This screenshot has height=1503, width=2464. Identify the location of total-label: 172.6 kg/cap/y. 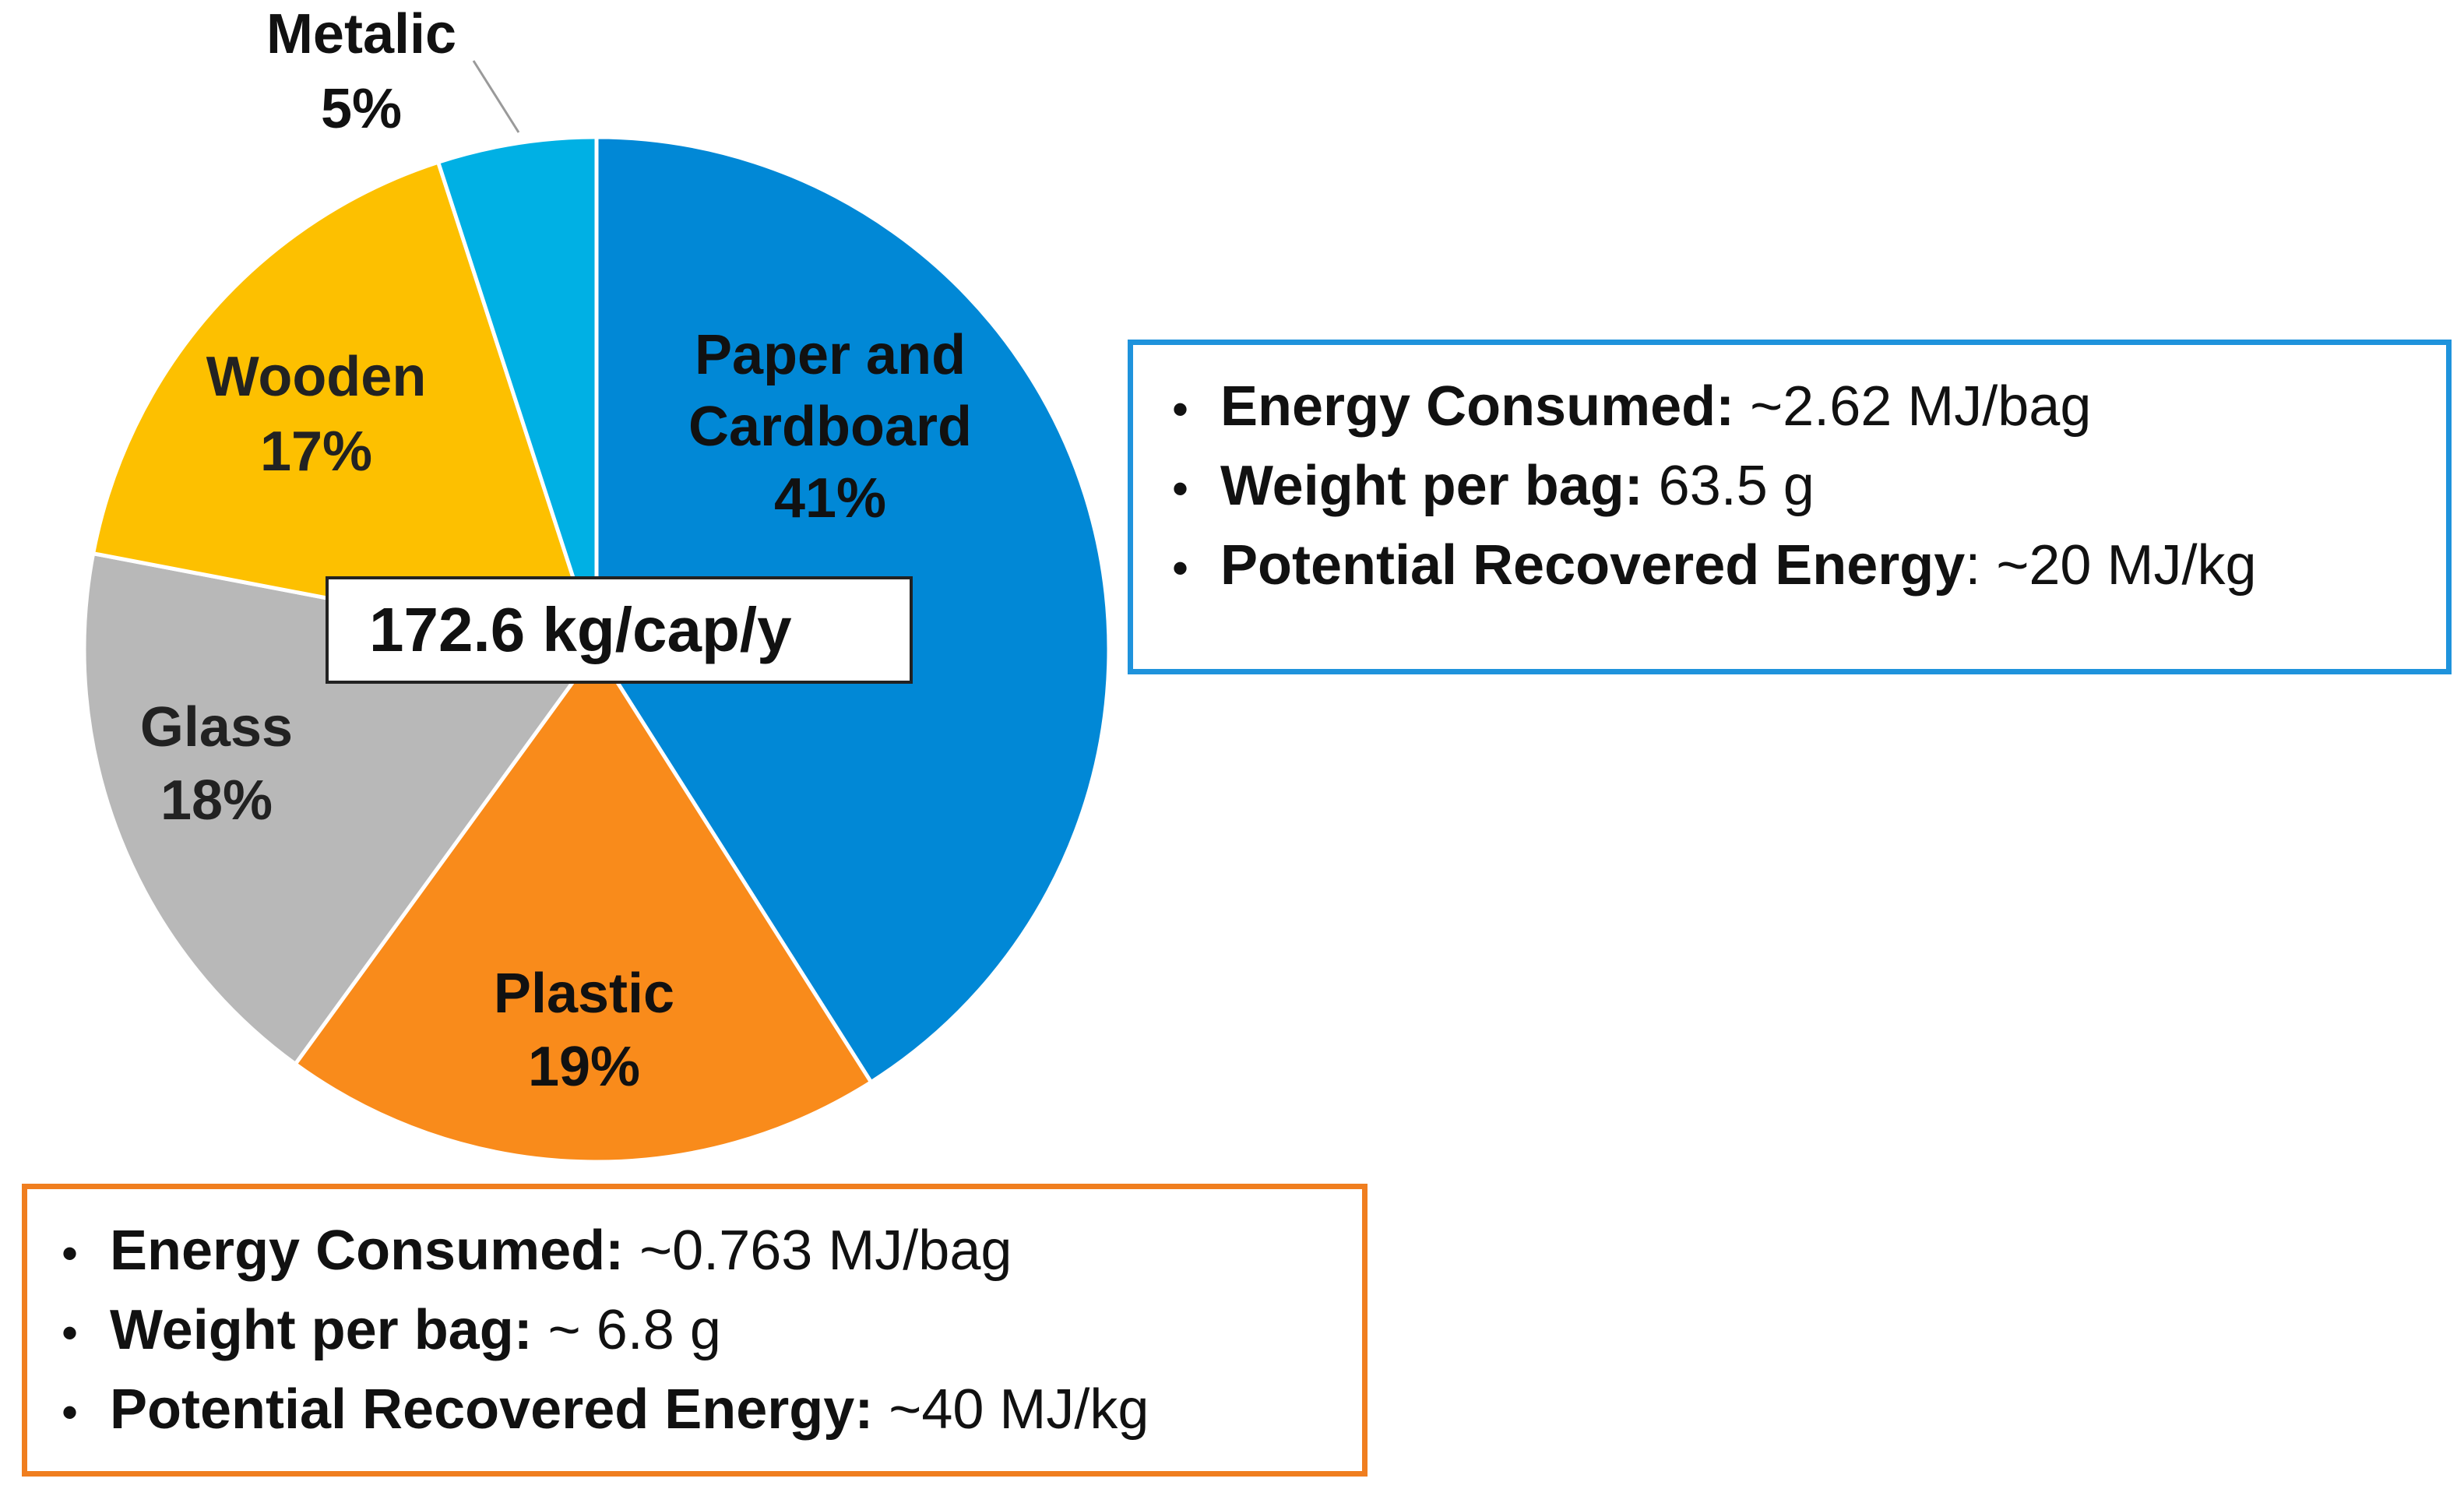
(580, 629).